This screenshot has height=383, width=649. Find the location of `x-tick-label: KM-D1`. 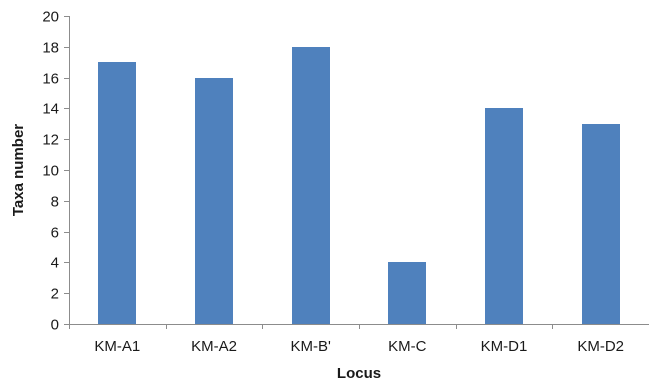

x-tick-label: KM-D1 is located at coordinates (504, 346).